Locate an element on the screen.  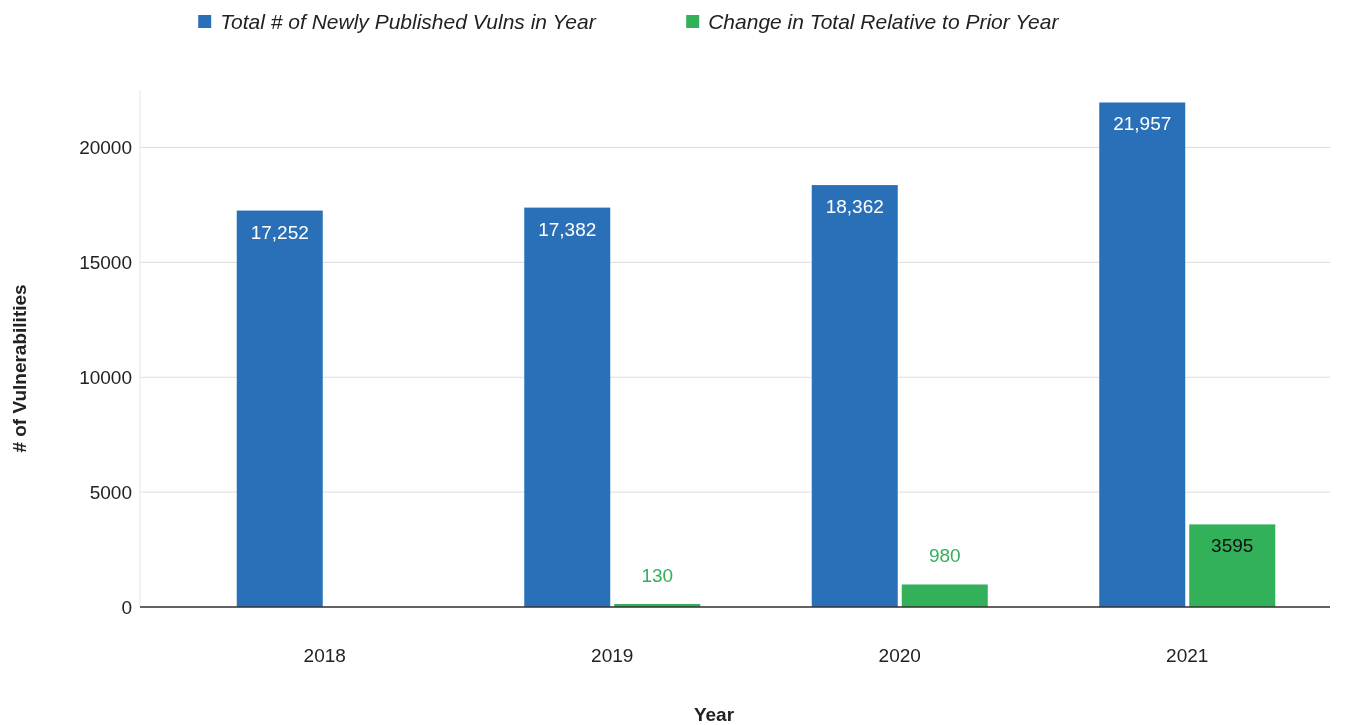
data-label: 17,252 is located at coordinates (279, 232).